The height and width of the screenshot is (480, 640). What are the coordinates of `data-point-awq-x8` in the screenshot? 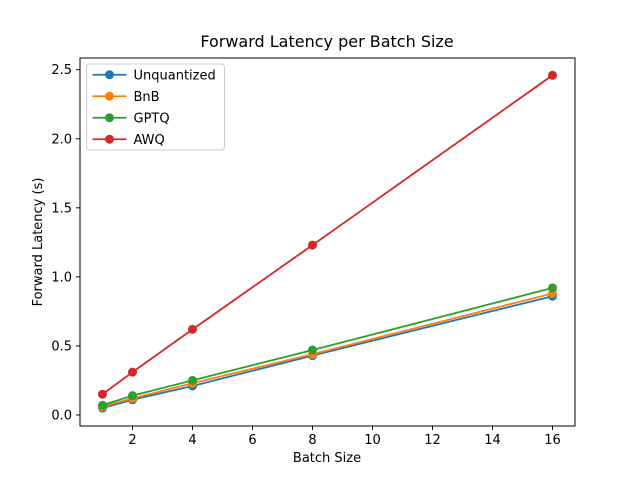 It's located at (312, 245).